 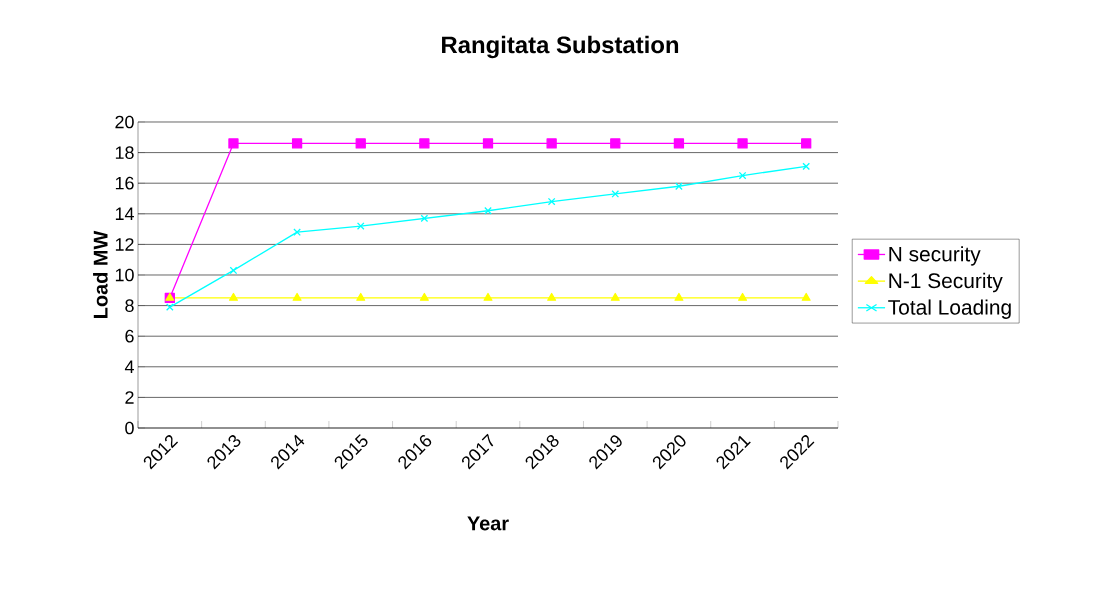 What do you see at coordinates (488, 523) in the screenshot?
I see `x-axis-title: Year` at bounding box center [488, 523].